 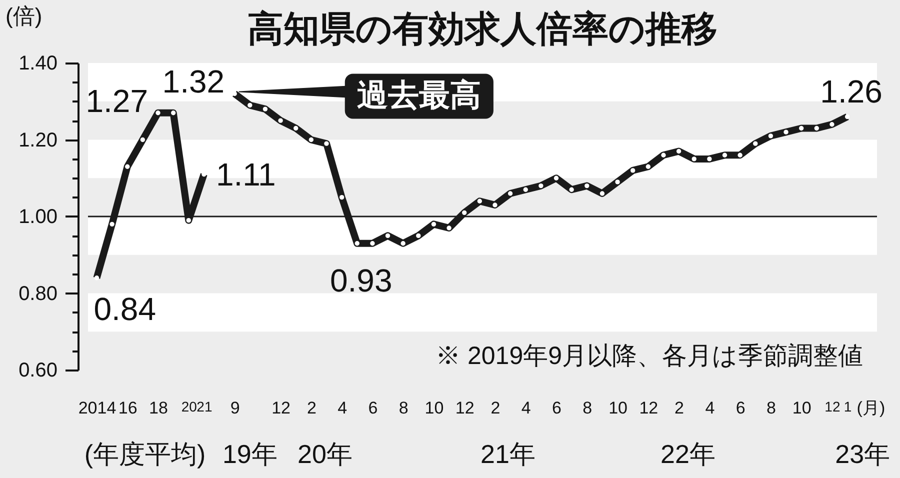 What do you see at coordinates (862, 454) in the screenshot?
I see `text: 23年` at bounding box center [862, 454].